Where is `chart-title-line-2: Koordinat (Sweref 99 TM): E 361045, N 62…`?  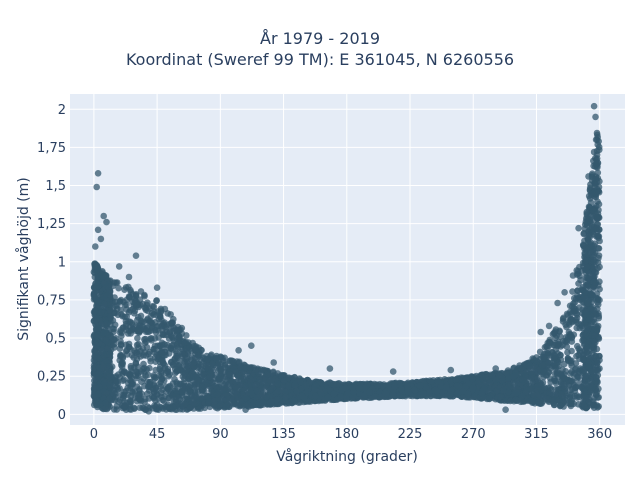 chart-title-line-2: Koordinat (Sweref 99 TM): E 361045, N 62… is located at coordinates (320, 59).